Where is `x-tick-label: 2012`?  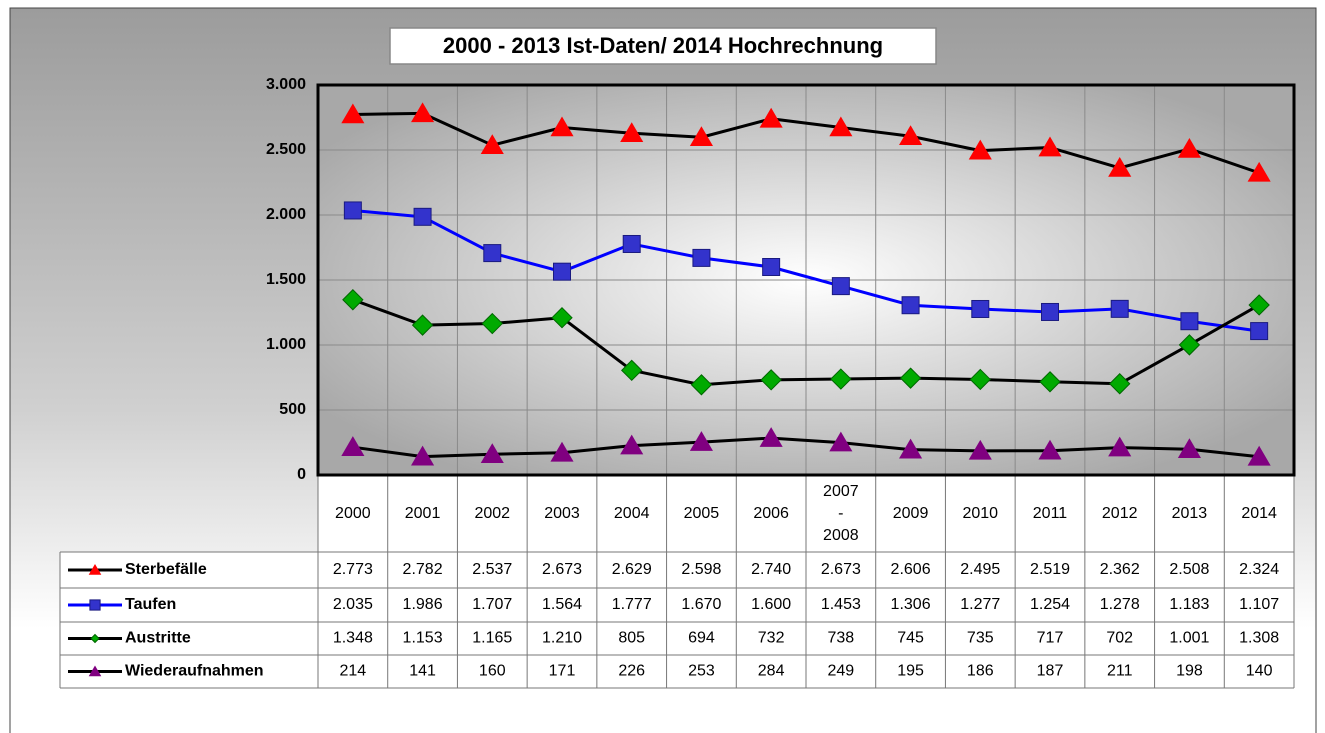
x-tick-label: 2012 is located at coordinates (1119, 513).